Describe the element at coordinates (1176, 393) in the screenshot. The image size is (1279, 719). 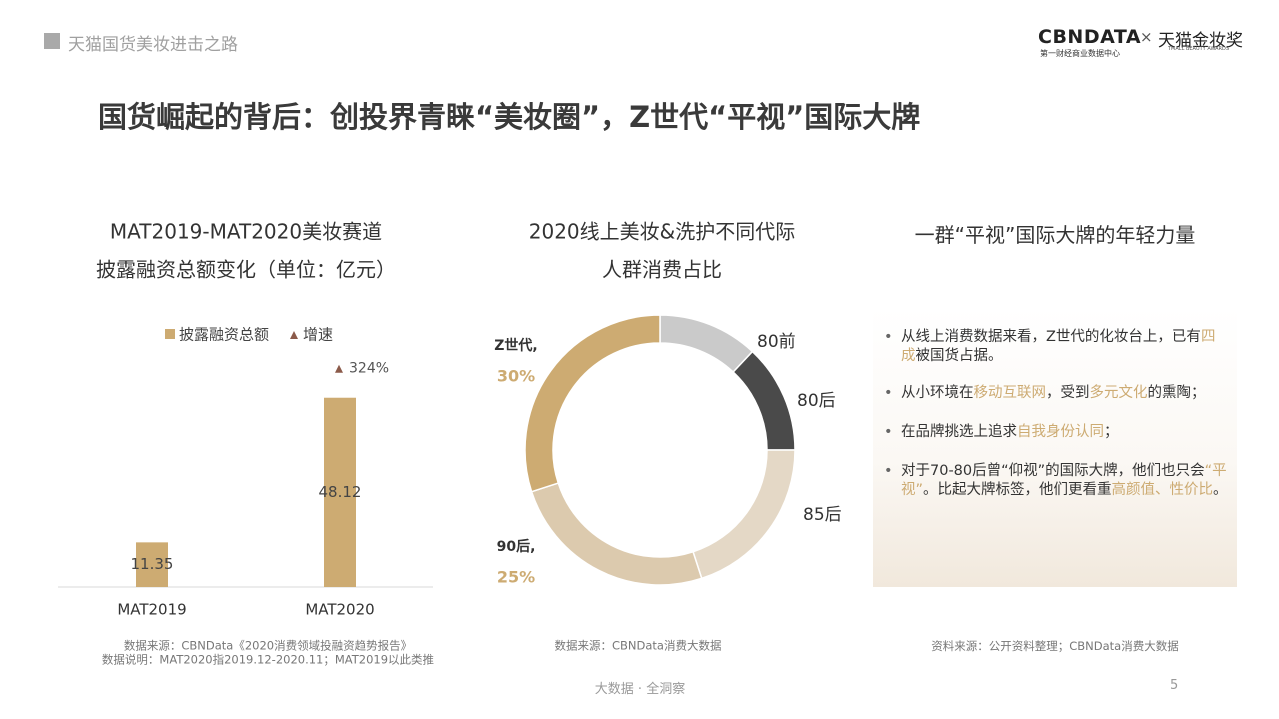
I see `bullet-text: 的熏陶；` at that location.